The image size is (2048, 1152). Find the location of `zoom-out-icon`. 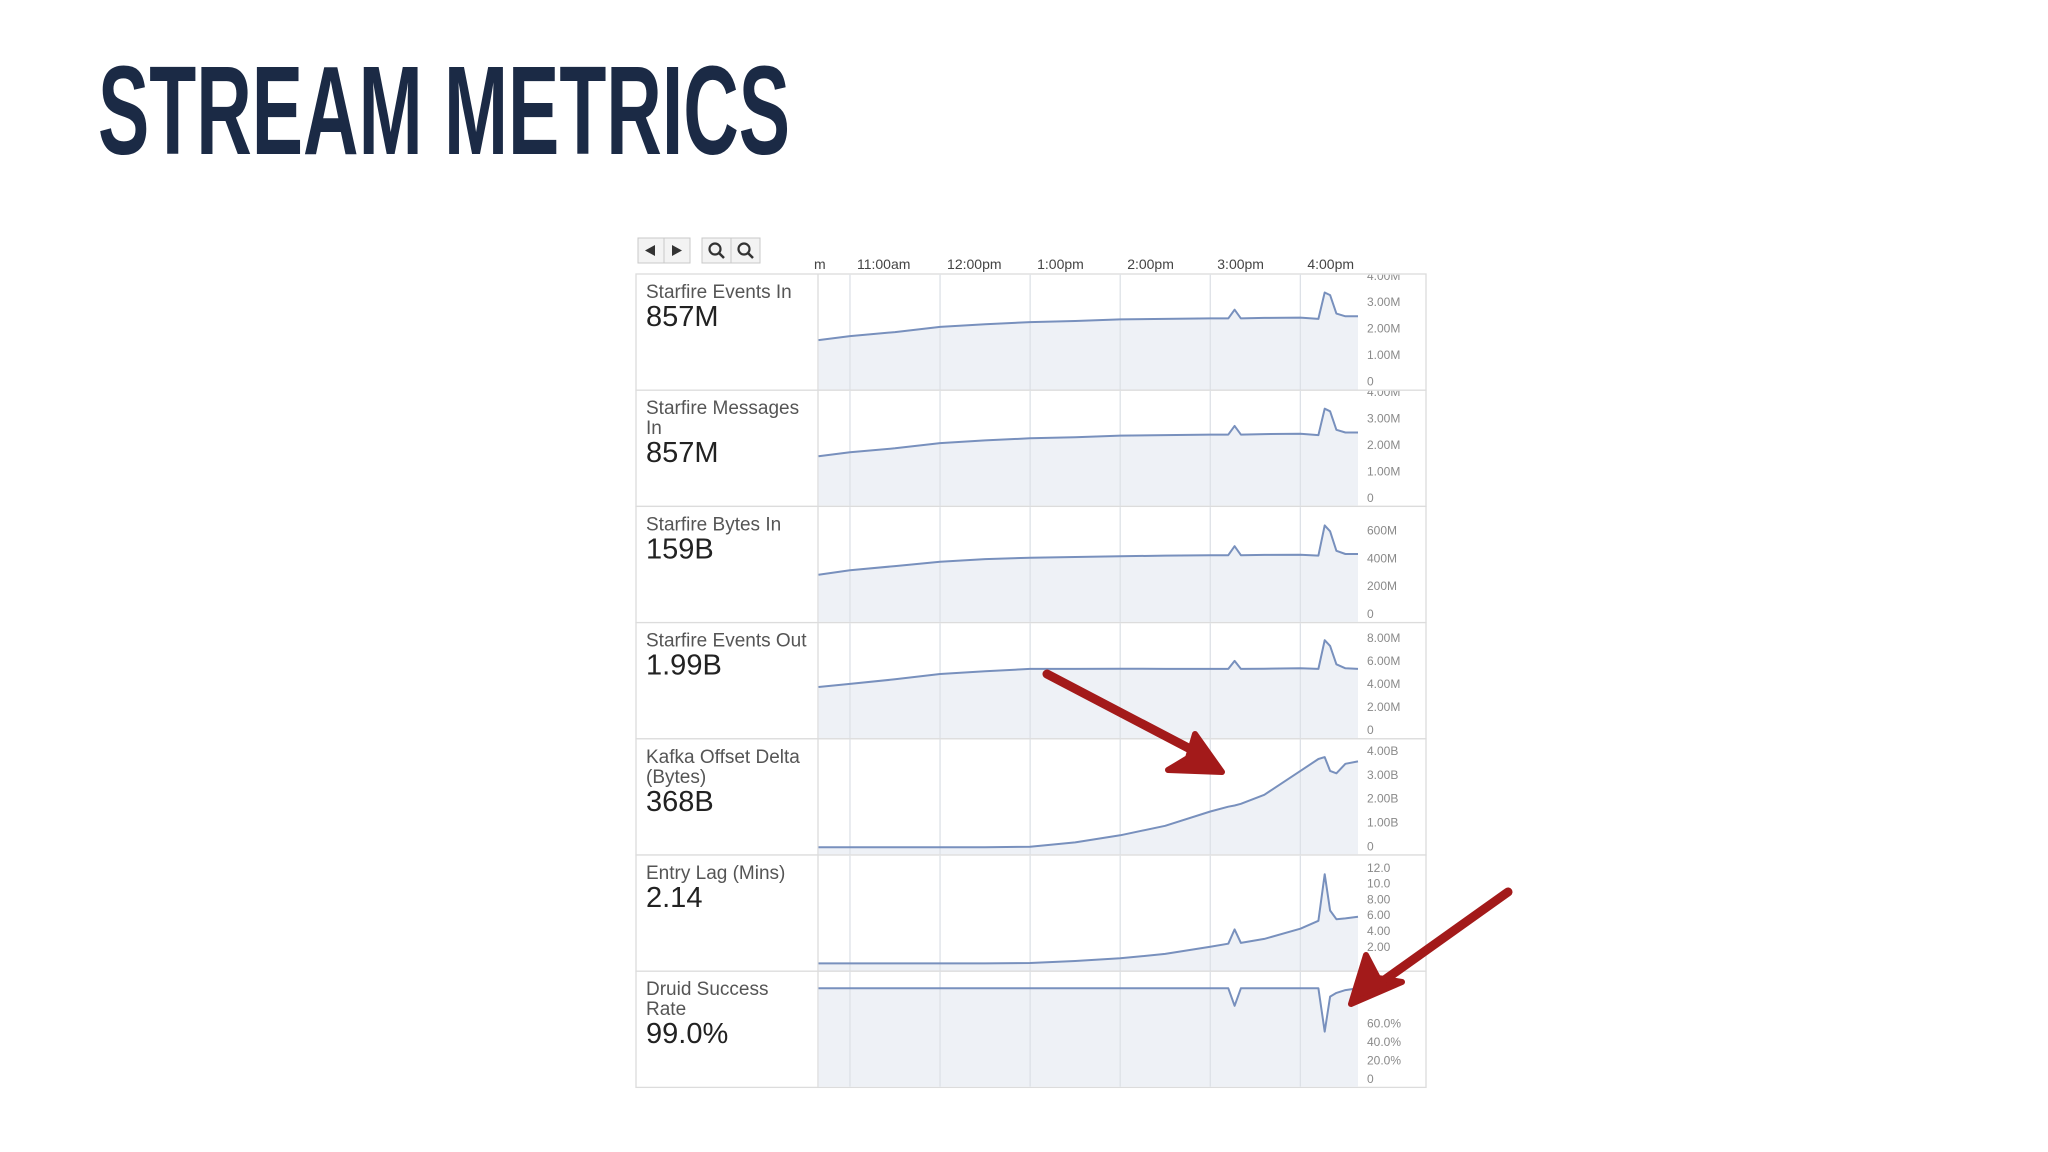

zoom-out-icon is located at coordinates (715, 249).